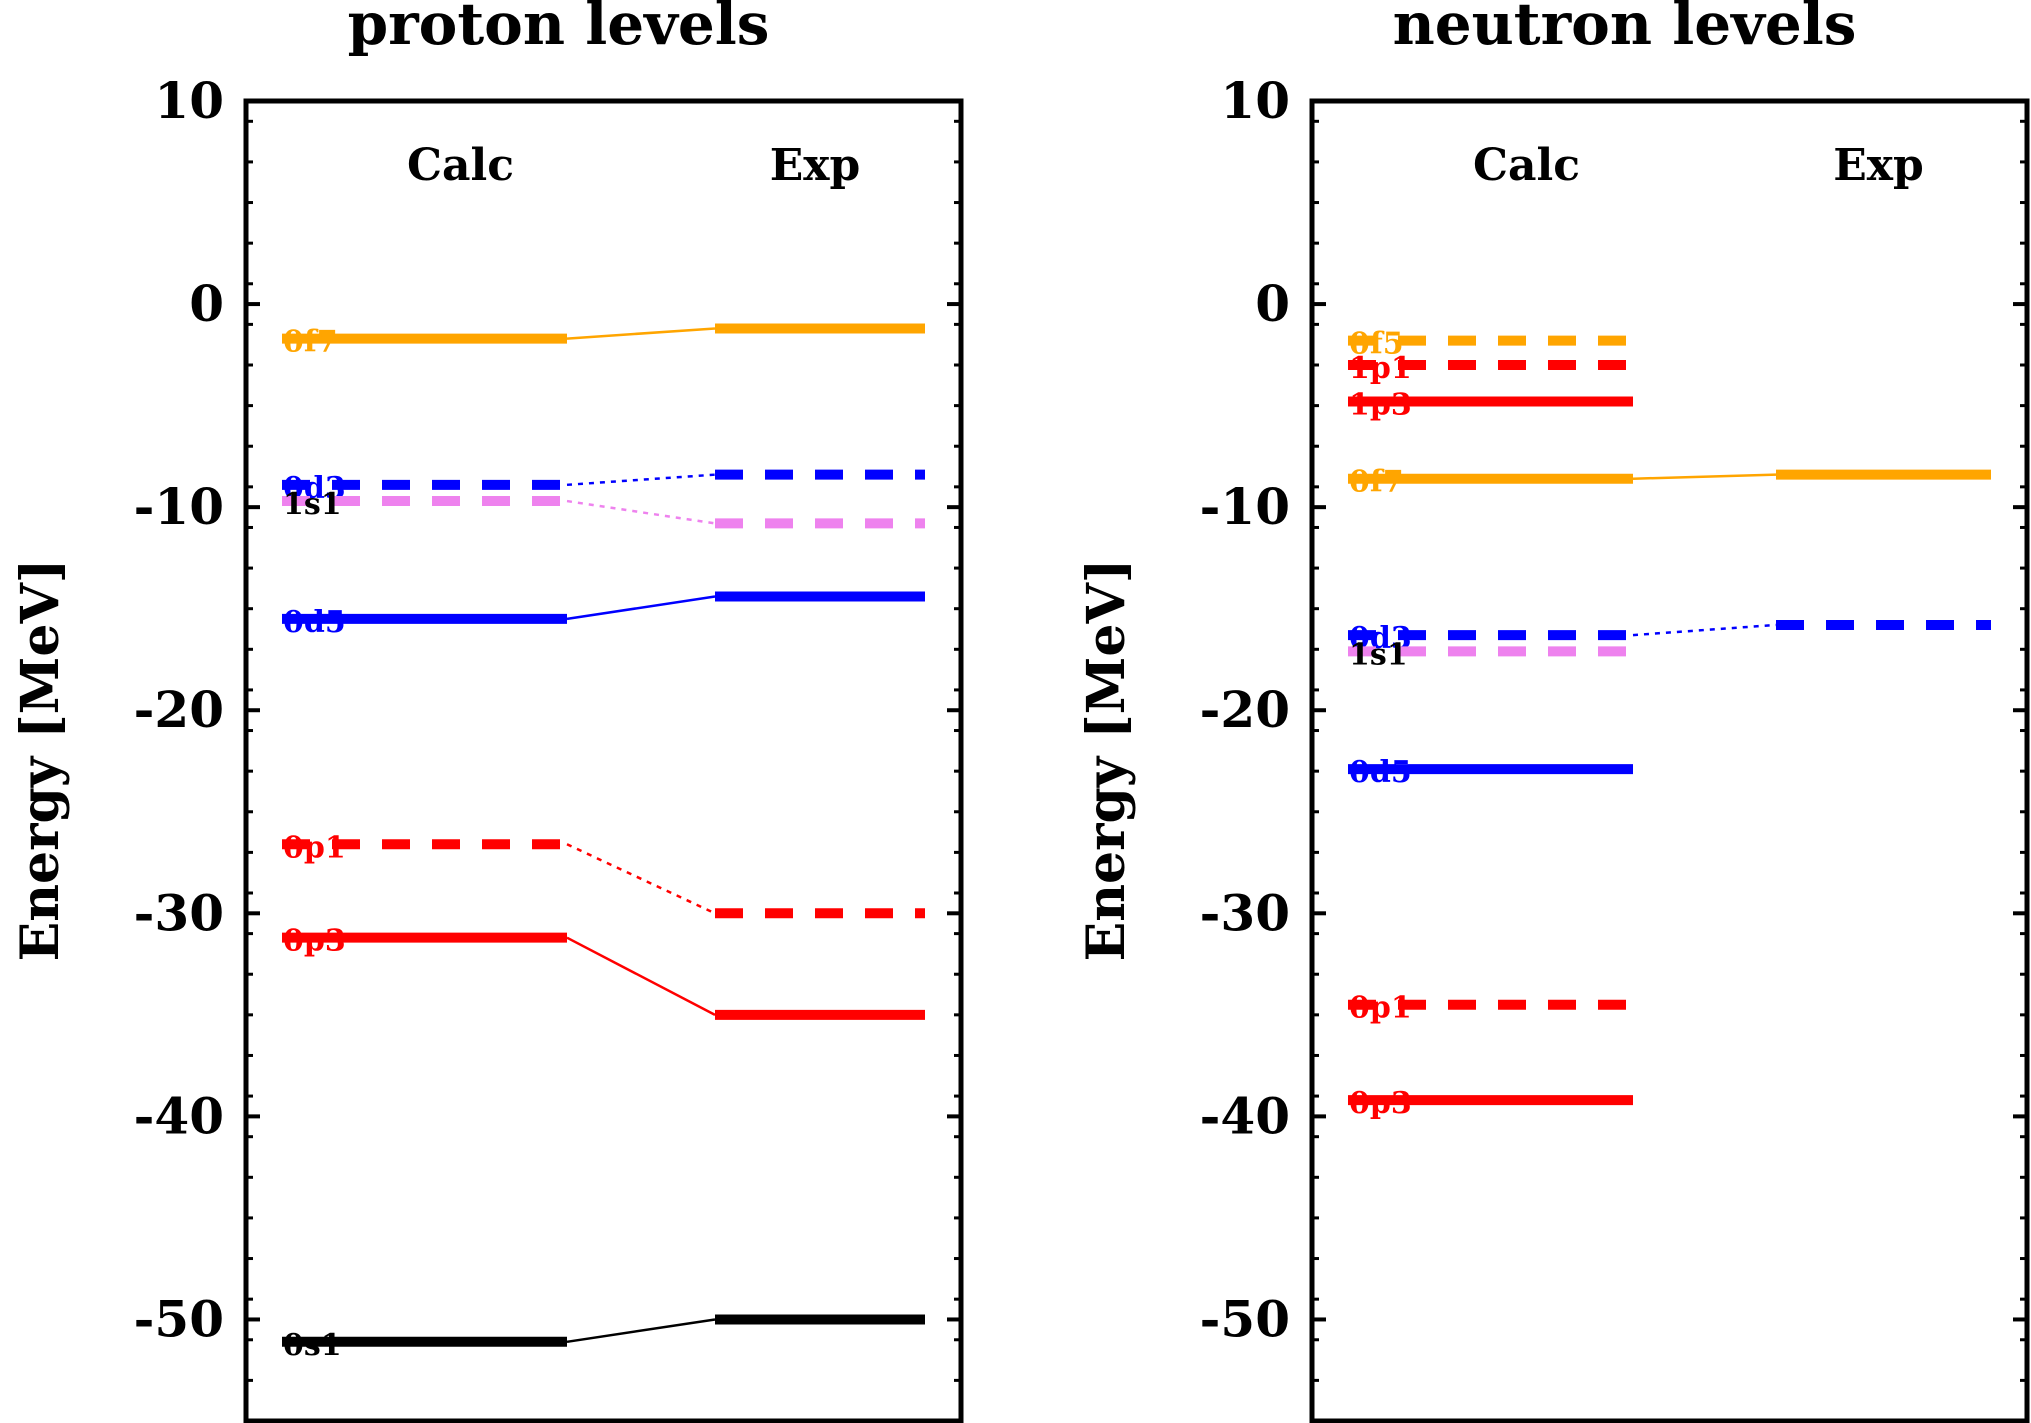 The image size is (2031, 1423). Describe the element at coordinates (1380, 368) in the screenshot. I see `level-label: 1p1` at that location.